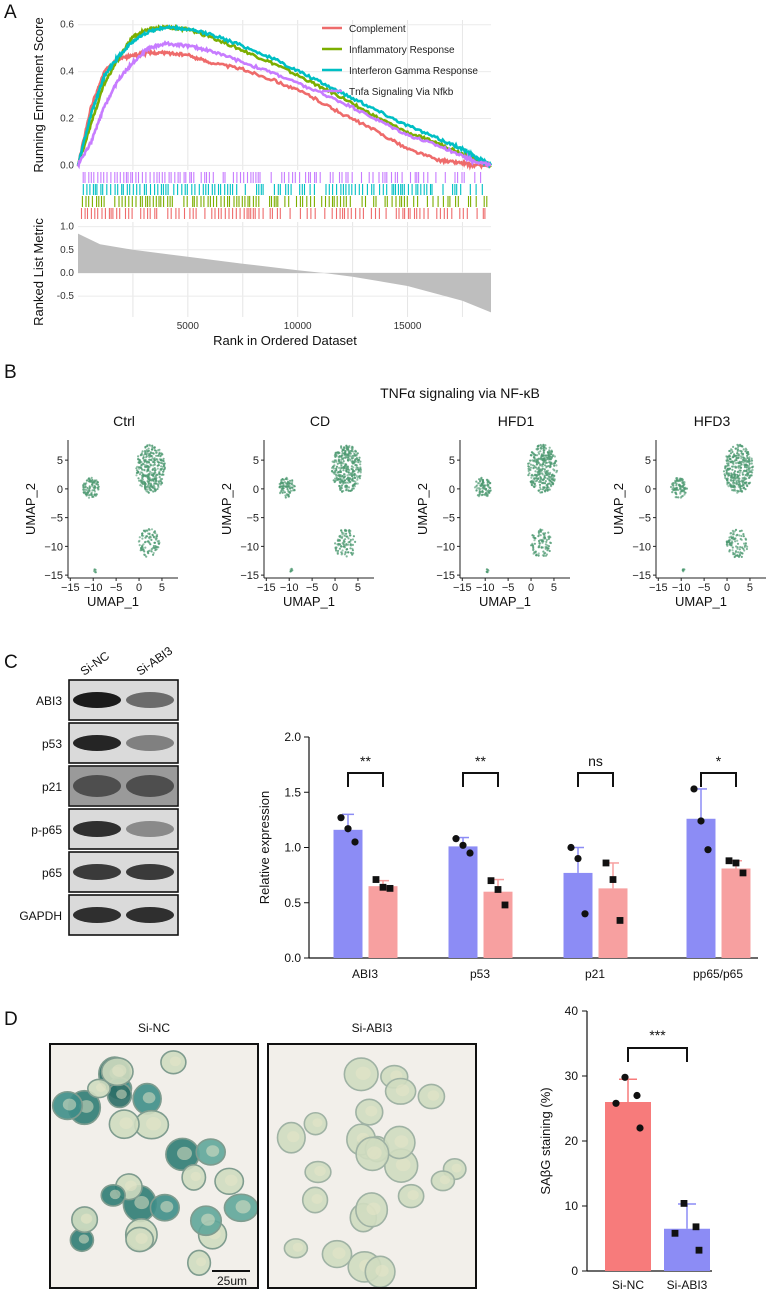  Describe the element at coordinates (67, 72) in the screenshot. I see `es-tick-label: 0.4` at that location.